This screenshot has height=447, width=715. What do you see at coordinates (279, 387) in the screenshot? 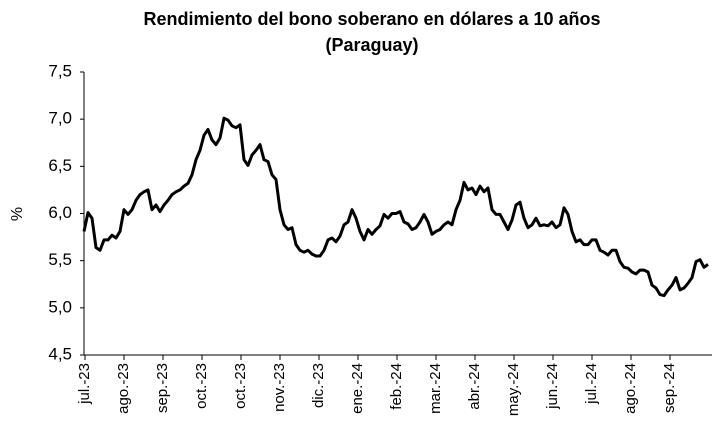
I see `x-tick-label: nov.-23` at bounding box center [279, 387].